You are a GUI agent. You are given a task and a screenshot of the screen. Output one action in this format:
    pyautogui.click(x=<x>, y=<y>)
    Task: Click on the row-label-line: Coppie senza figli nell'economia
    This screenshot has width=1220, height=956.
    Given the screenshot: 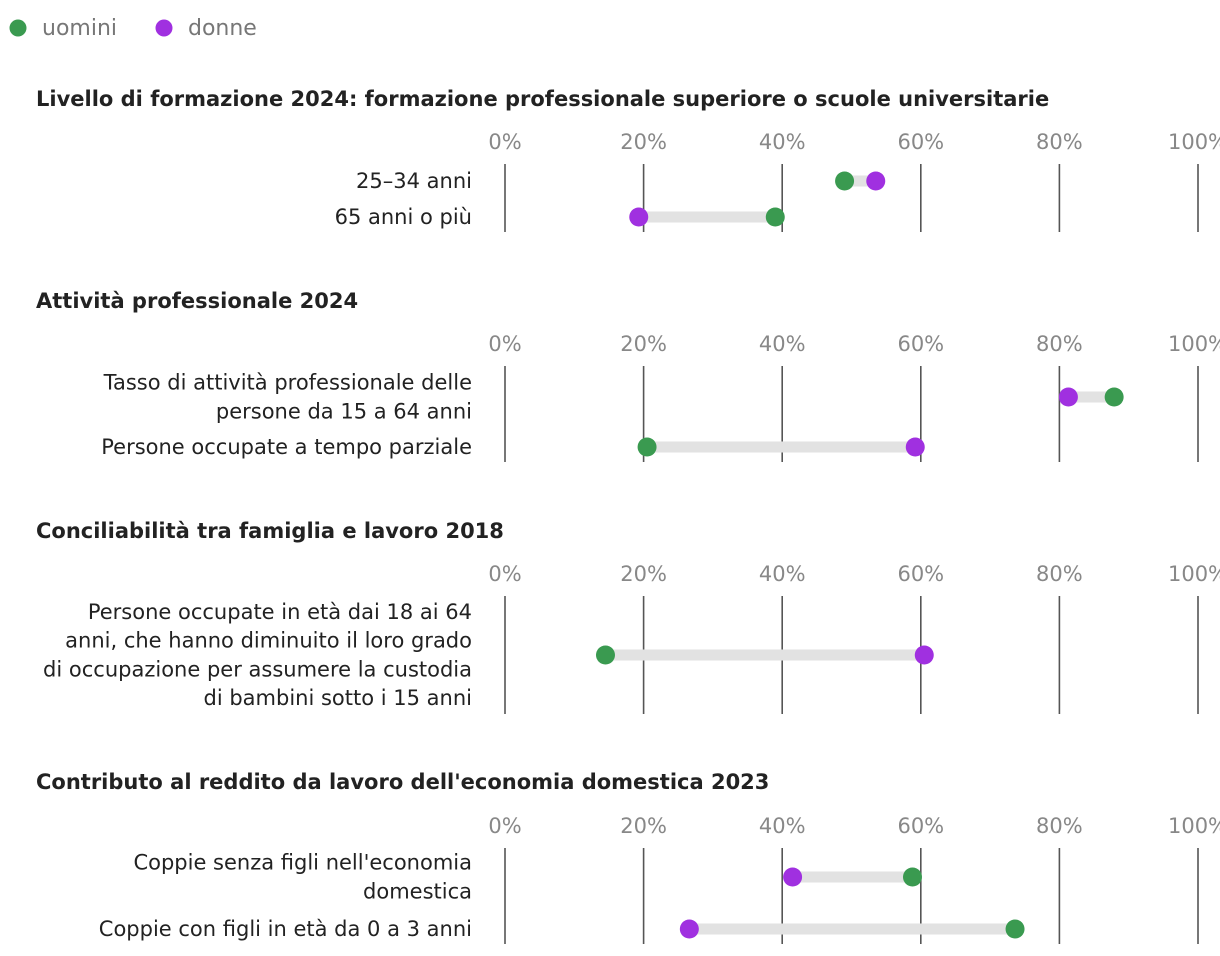 What is the action you would take?
    pyautogui.click(x=302, y=863)
    